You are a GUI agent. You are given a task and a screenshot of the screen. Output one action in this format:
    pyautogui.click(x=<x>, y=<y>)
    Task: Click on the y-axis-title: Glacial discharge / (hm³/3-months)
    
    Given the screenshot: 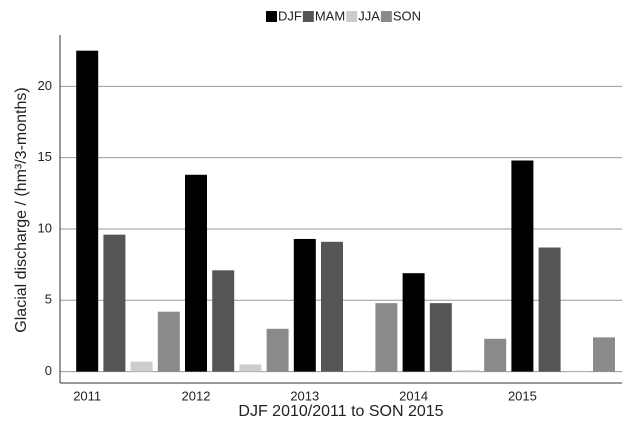 What is the action you would take?
    pyautogui.click(x=21, y=209)
    